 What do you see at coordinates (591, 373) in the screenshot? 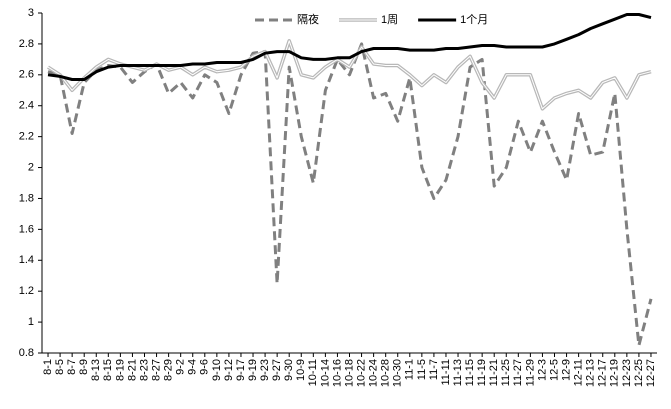
I see `x-tick-label: 12-13` at bounding box center [591, 373].